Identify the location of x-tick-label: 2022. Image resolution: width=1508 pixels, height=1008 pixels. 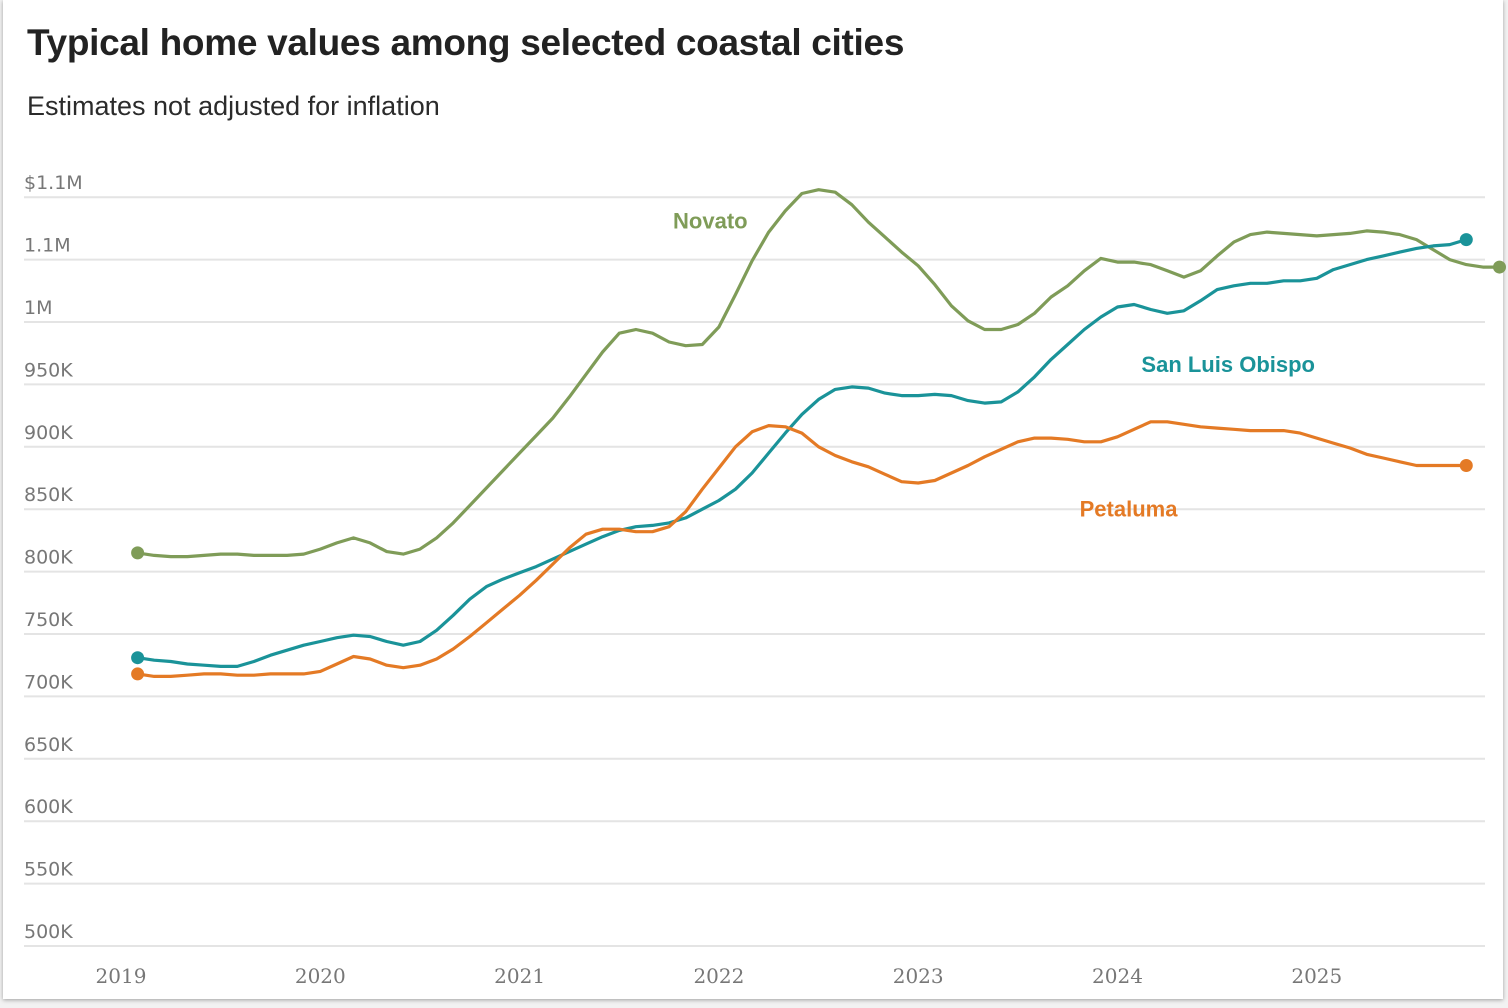
(718, 976).